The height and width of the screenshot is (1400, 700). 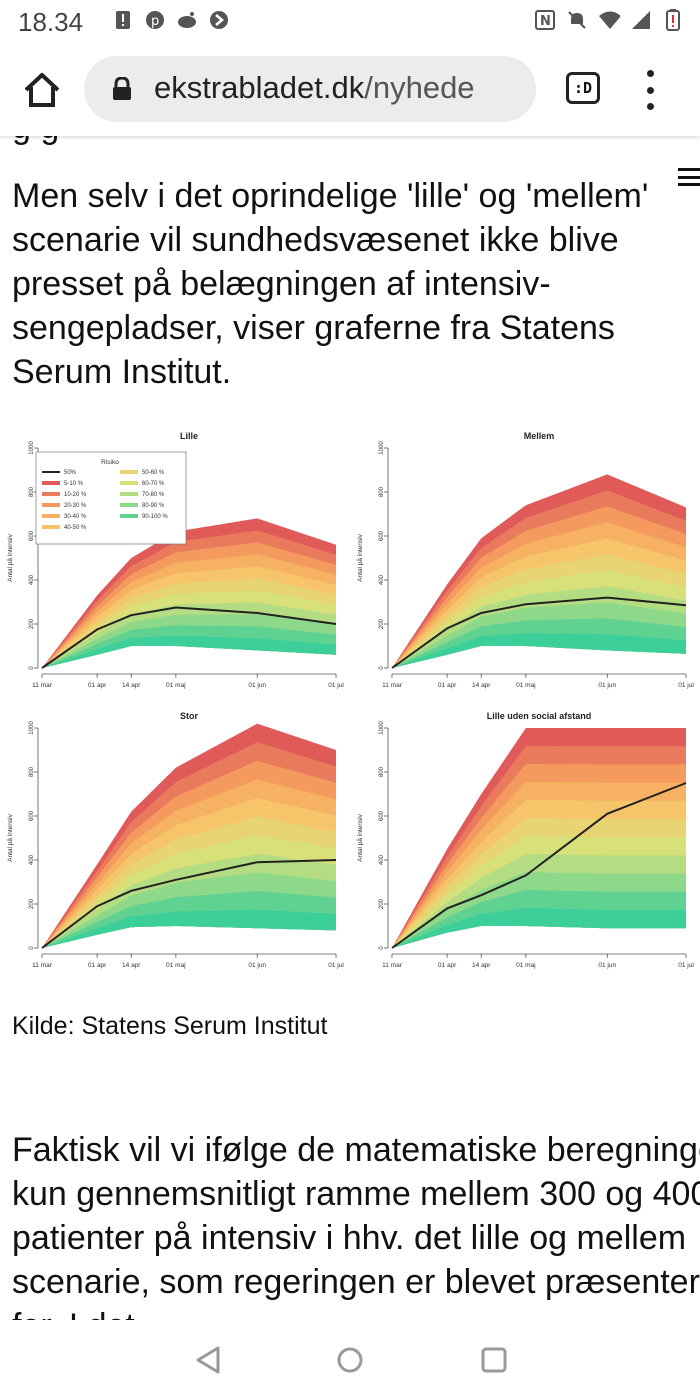 I want to click on url-host: ekstrabladet.dk, so click(x=259, y=87).